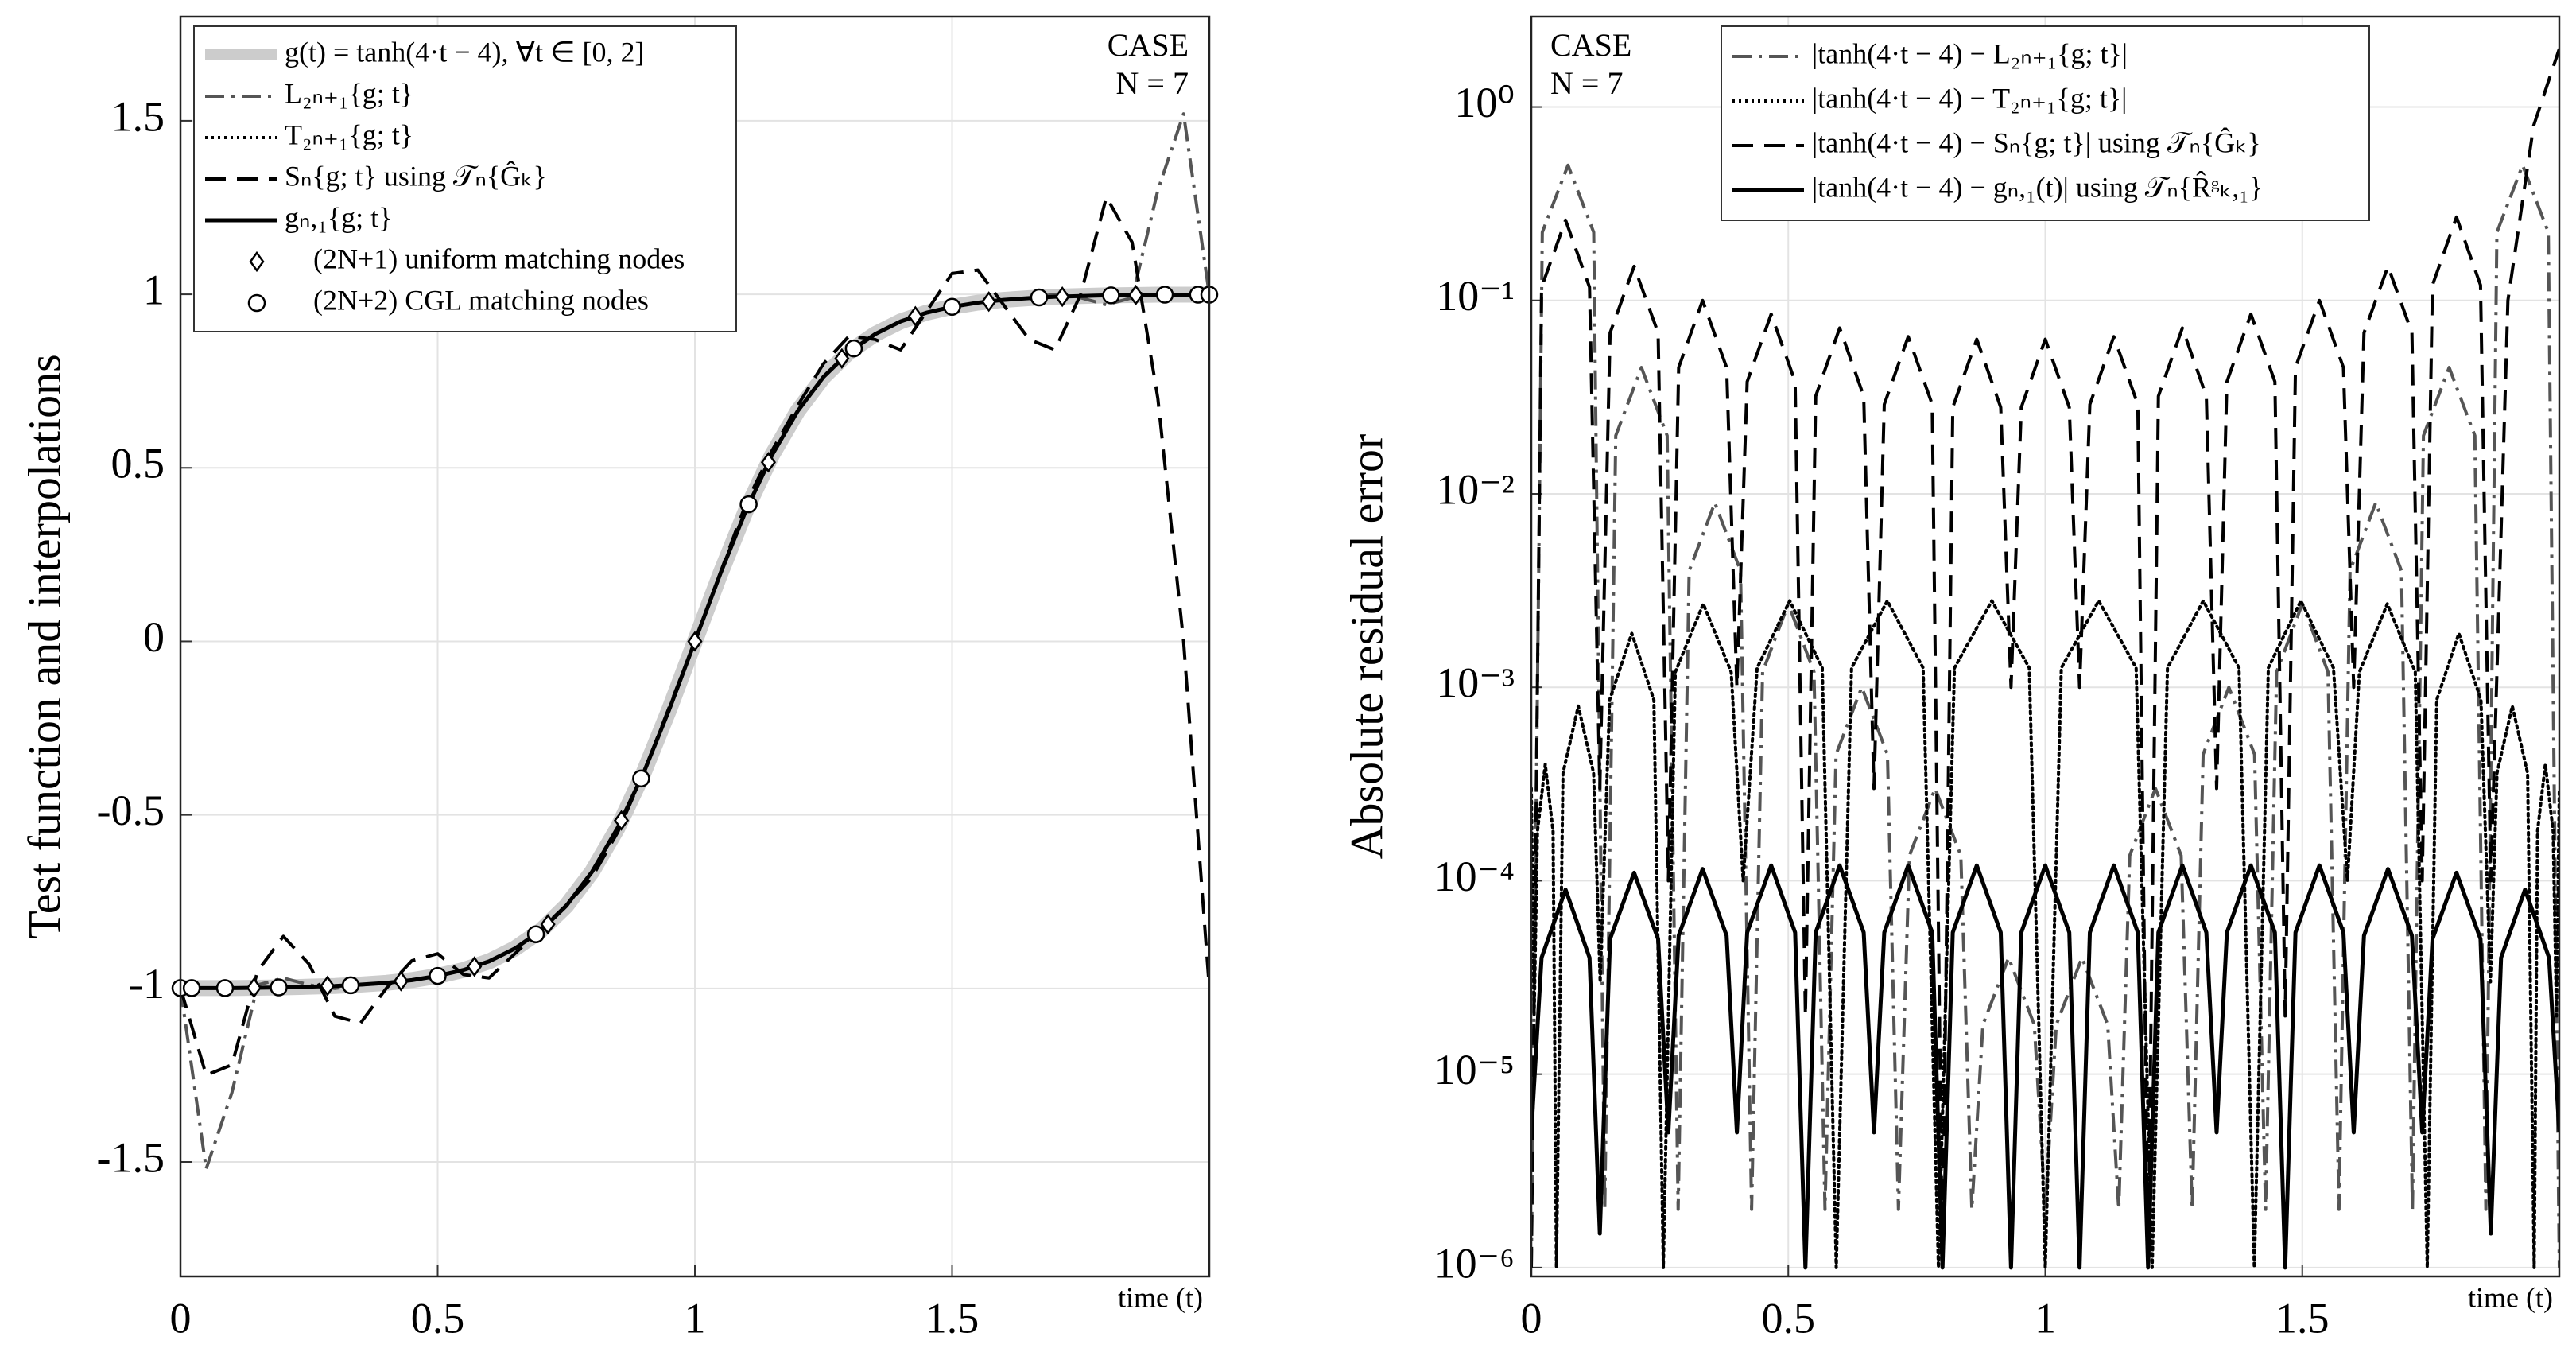 The image size is (2576, 1352). Describe the element at coordinates (131, 810) in the screenshot. I see `y-tick-label: -0.5` at that location.